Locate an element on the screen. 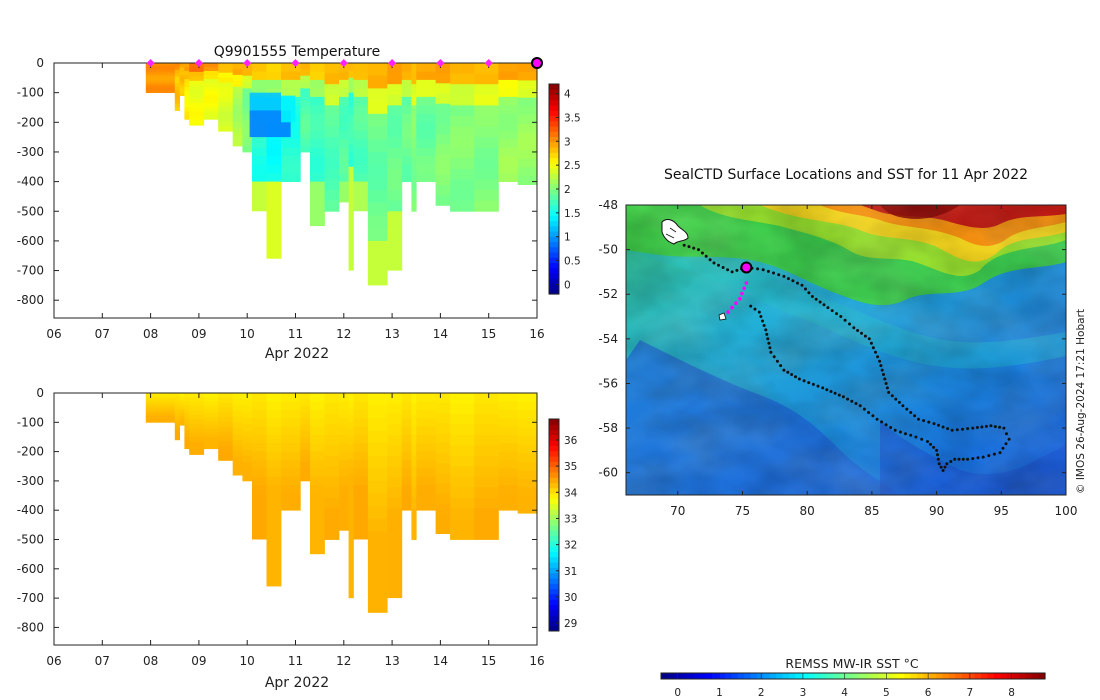 This screenshot has height=700, width=1100. x-tick-label: 07 is located at coordinates (102, 661).